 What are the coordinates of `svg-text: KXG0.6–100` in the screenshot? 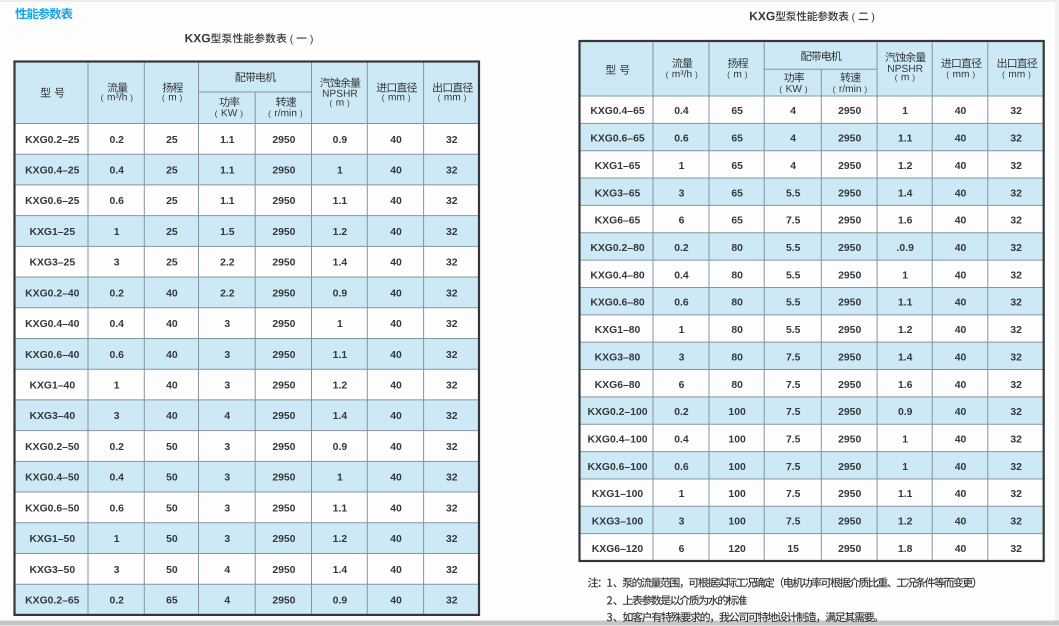 It's located at (617, 467).